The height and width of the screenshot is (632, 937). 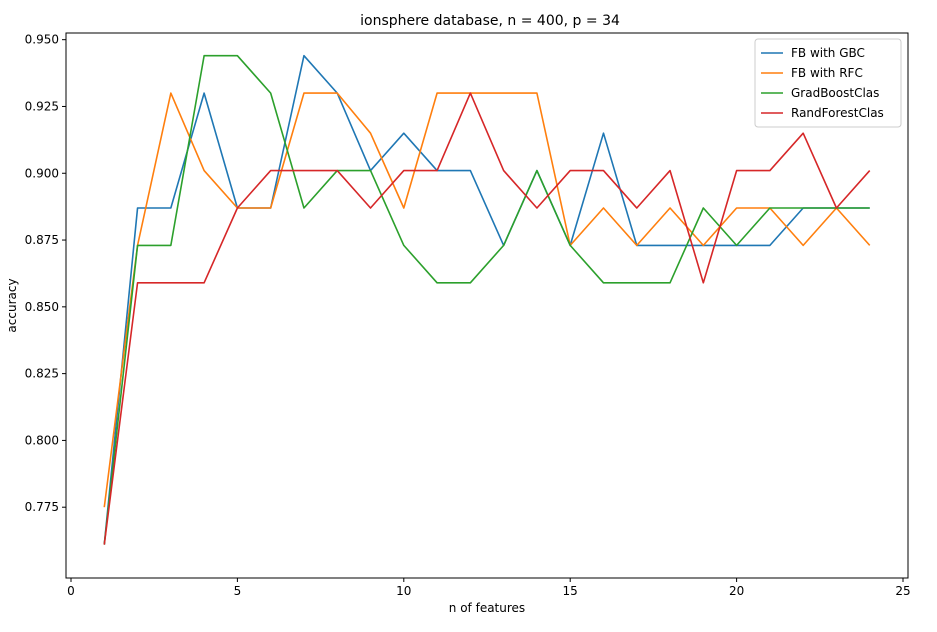 What do you see at coordinates (42, 307) in the screenshot?
I see `y-tick-label: 0.850` at bounding box center [42, 307].